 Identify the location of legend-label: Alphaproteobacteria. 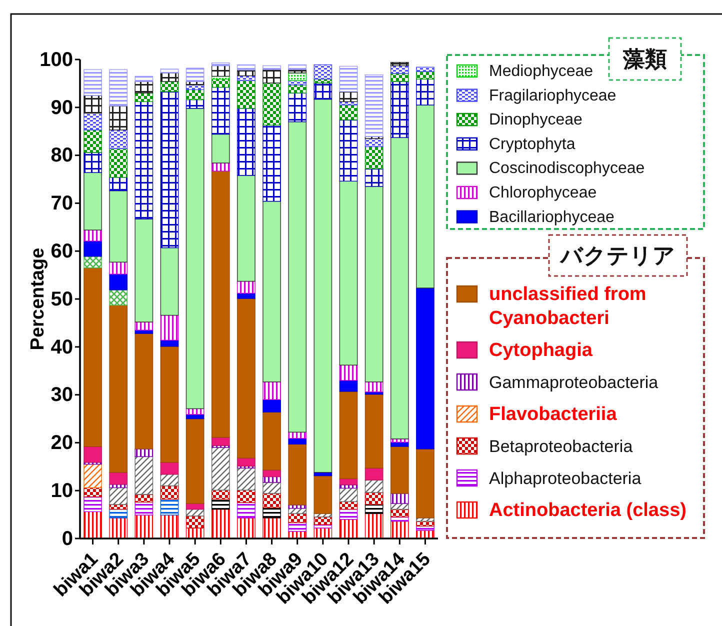
(565, 478).